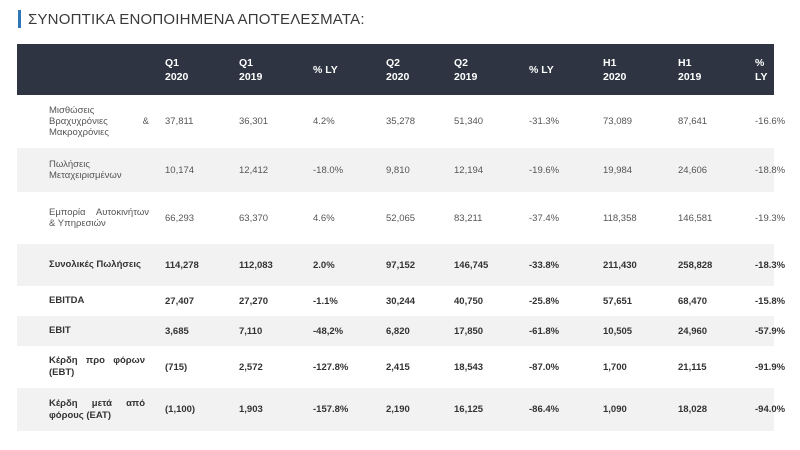 This screenshot has width=800, height=450. What do you see at coordinates (420, 331) in the screenshot?
I see `table-cell: 6,820` at bounding box center [420, 331].